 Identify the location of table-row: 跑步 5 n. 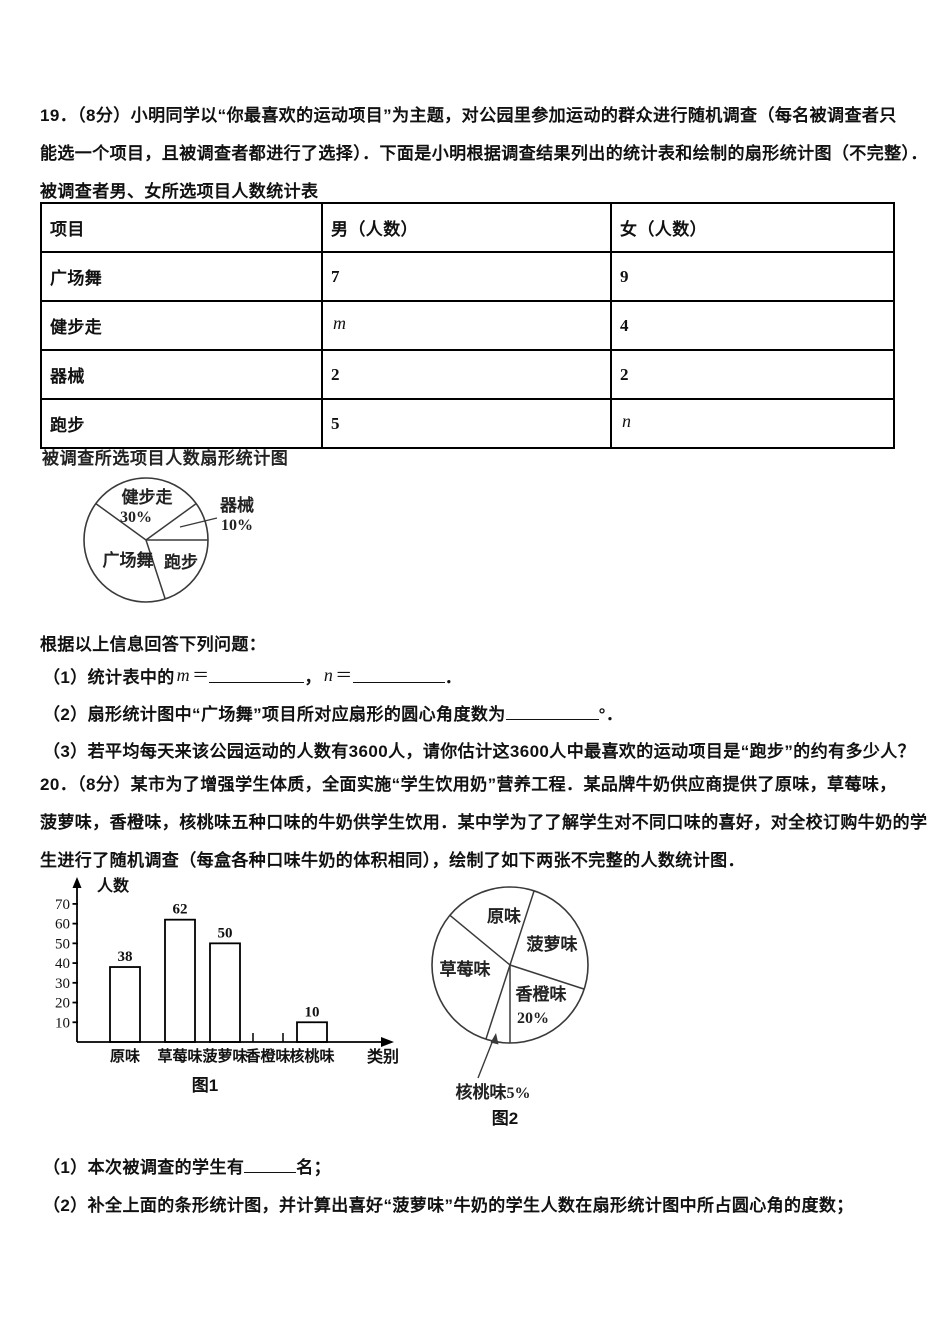
(467, 423).